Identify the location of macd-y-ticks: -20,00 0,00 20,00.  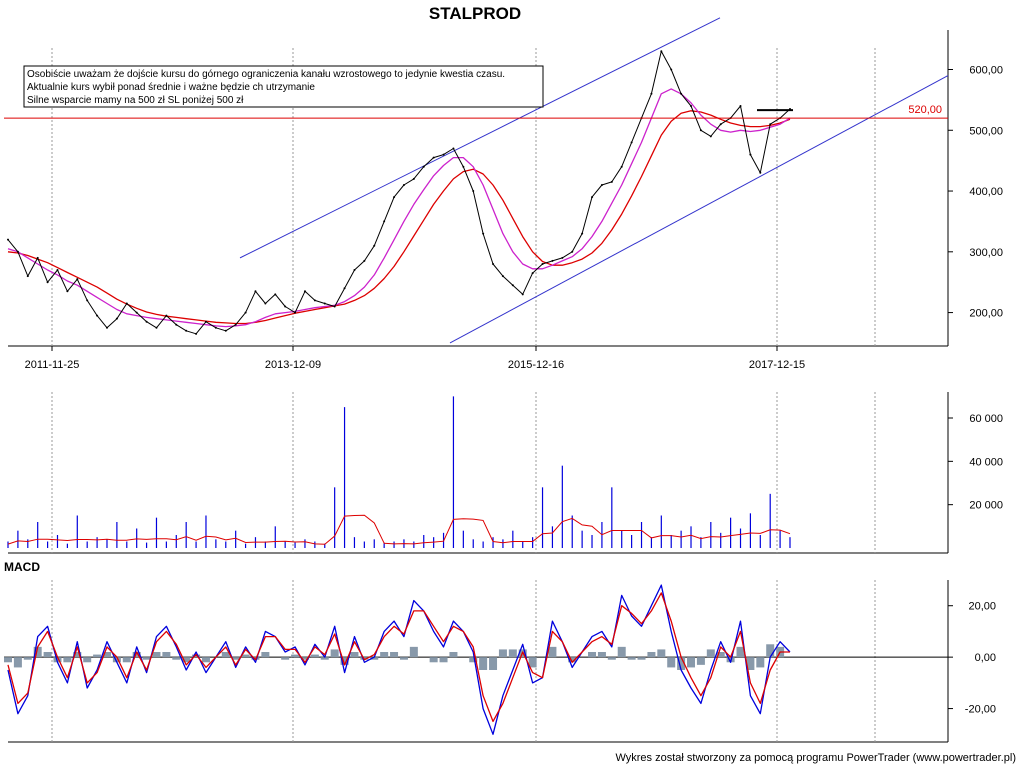
(972, 658).